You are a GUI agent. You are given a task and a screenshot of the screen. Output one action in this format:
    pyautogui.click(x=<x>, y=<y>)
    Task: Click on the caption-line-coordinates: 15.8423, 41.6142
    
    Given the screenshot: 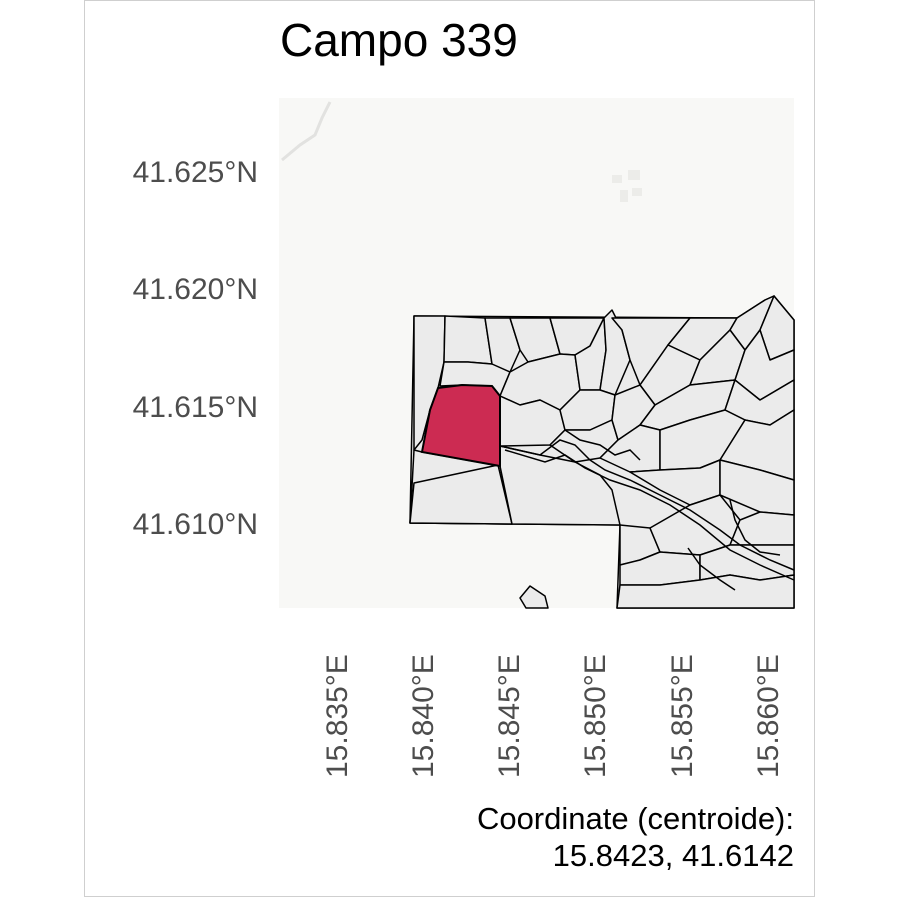 What is the action you would take?
    pyautogui.click(x=673, y=856)
    